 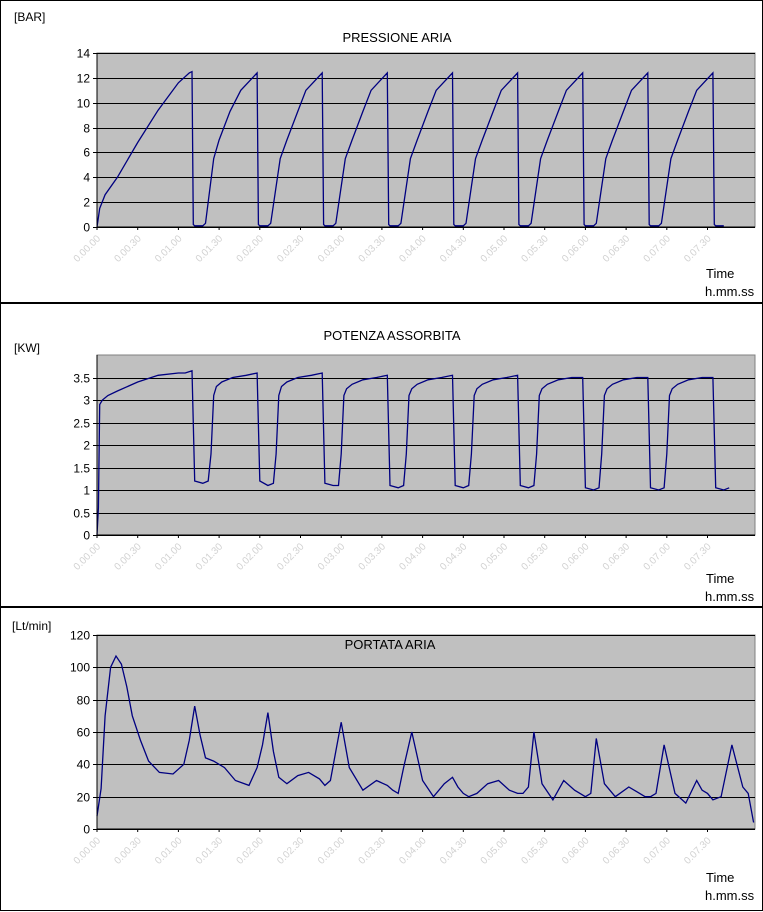 What do you see at coordinates (27, 348) in the screenshot?
I see `y-axis-unit: [KW]` at bounding box center [27, 348].